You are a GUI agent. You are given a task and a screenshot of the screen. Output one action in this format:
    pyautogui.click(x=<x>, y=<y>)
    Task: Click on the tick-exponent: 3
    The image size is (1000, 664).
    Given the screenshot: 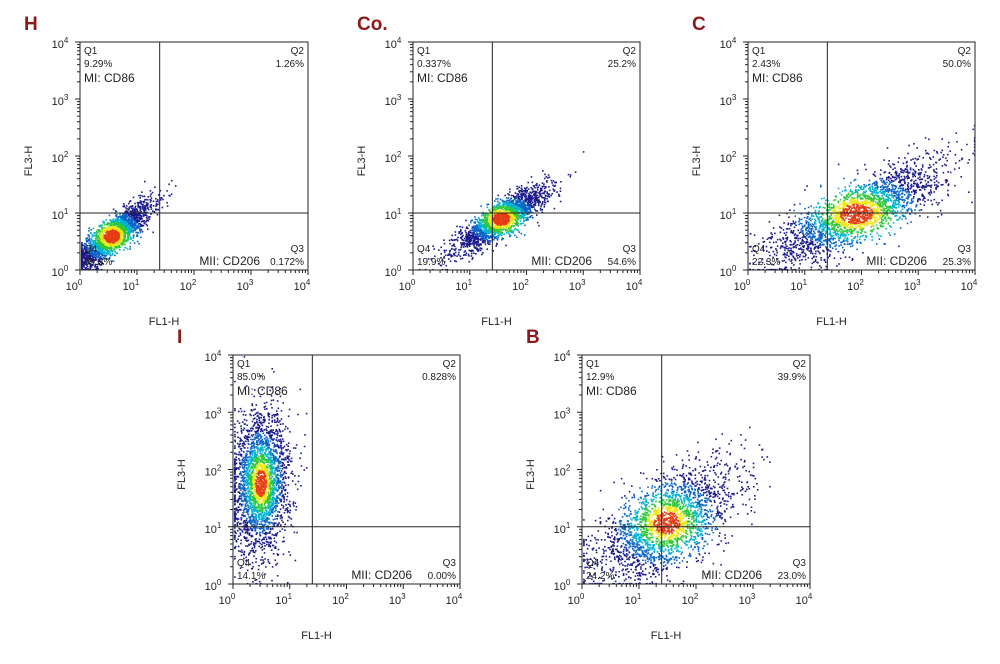 What is the action you would take?
    pyautogui.click(x=583, y=282)
    